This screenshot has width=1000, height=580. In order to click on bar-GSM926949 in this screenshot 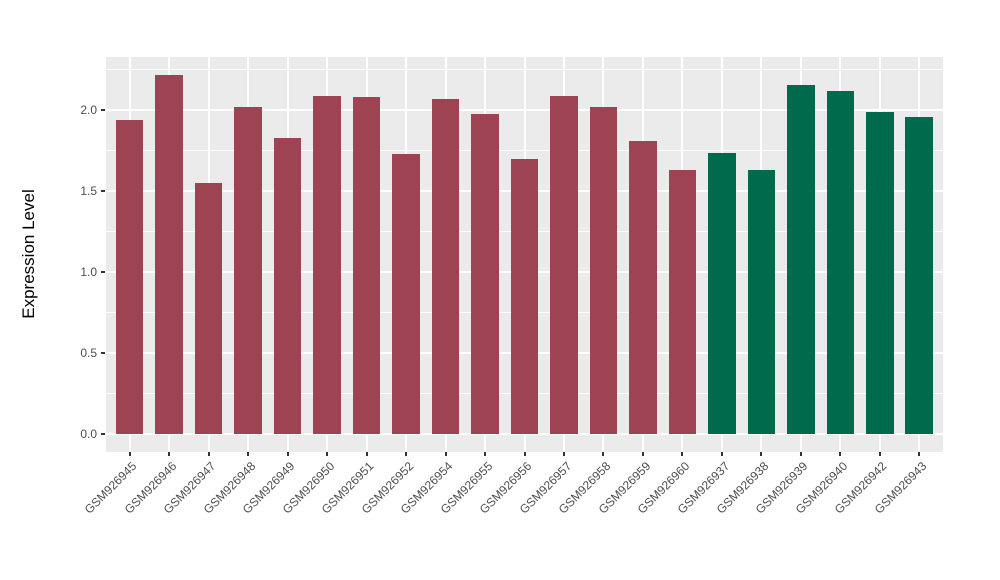, I will do `click(287, 286)`.